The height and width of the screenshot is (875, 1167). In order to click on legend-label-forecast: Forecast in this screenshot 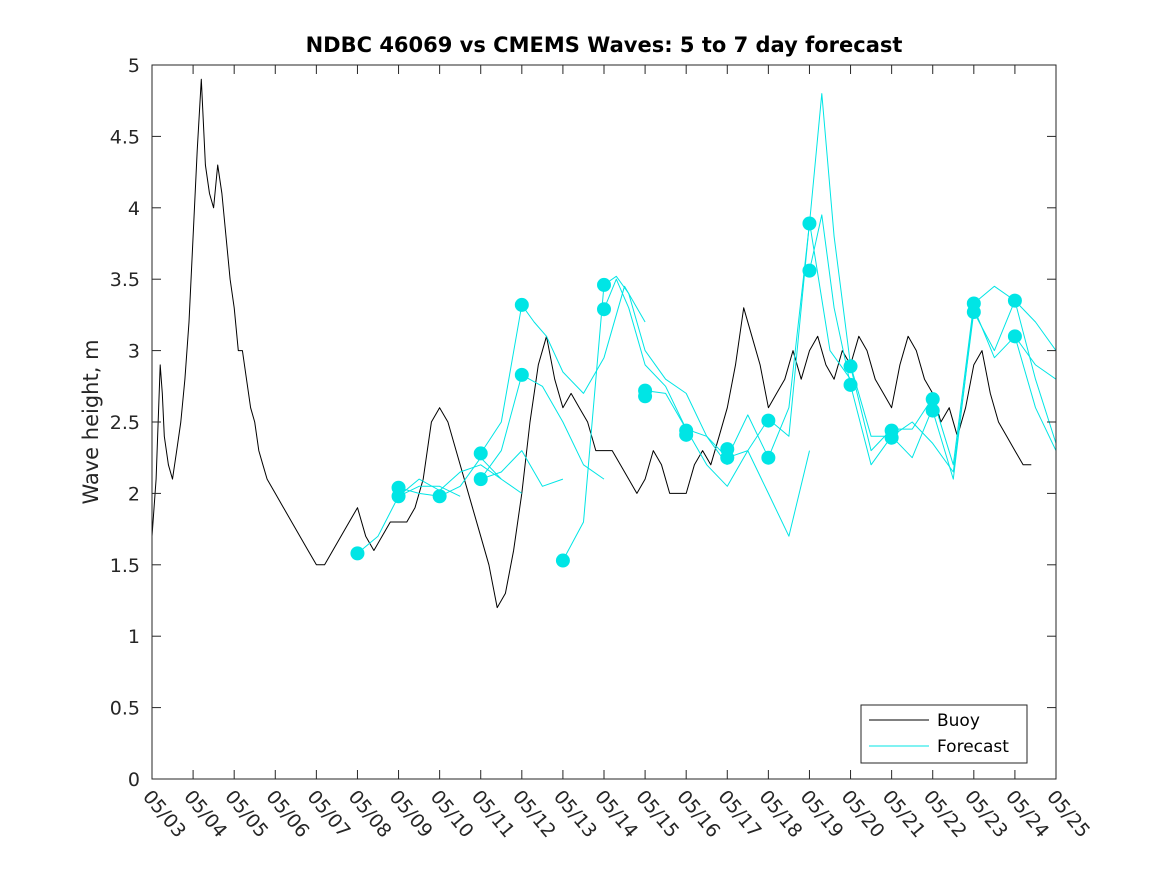, I will do `click(973, 747)`.